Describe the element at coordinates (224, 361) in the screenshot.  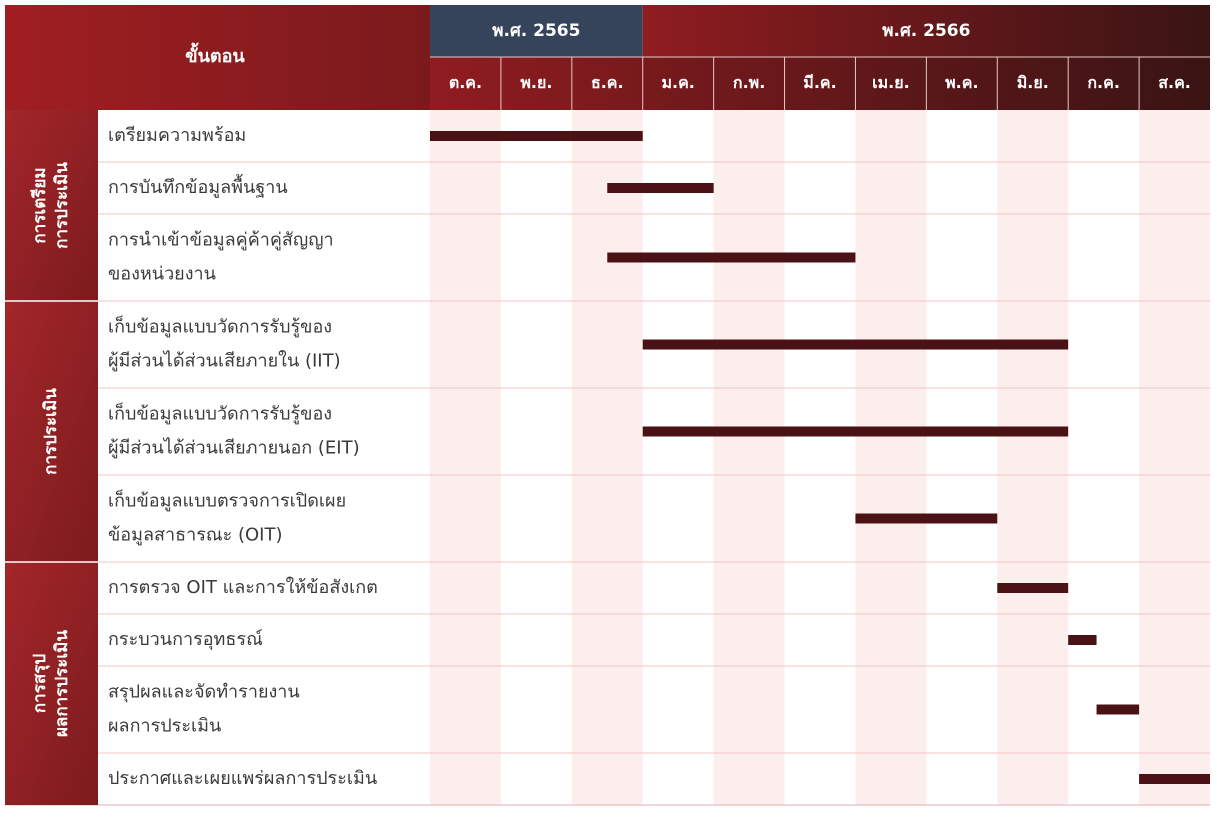
I see `task-label: ผู้มีส่วนได้ส่วนเสียภายใน (IIT)` at that location.